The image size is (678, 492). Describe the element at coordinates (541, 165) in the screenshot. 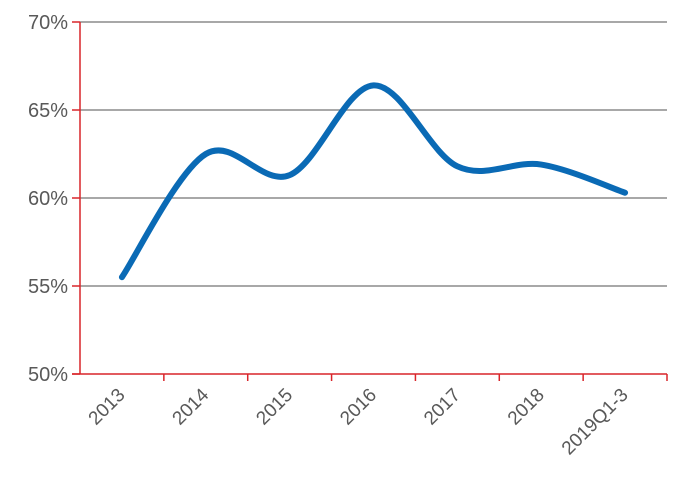

I see `data-point-2018` at that location.